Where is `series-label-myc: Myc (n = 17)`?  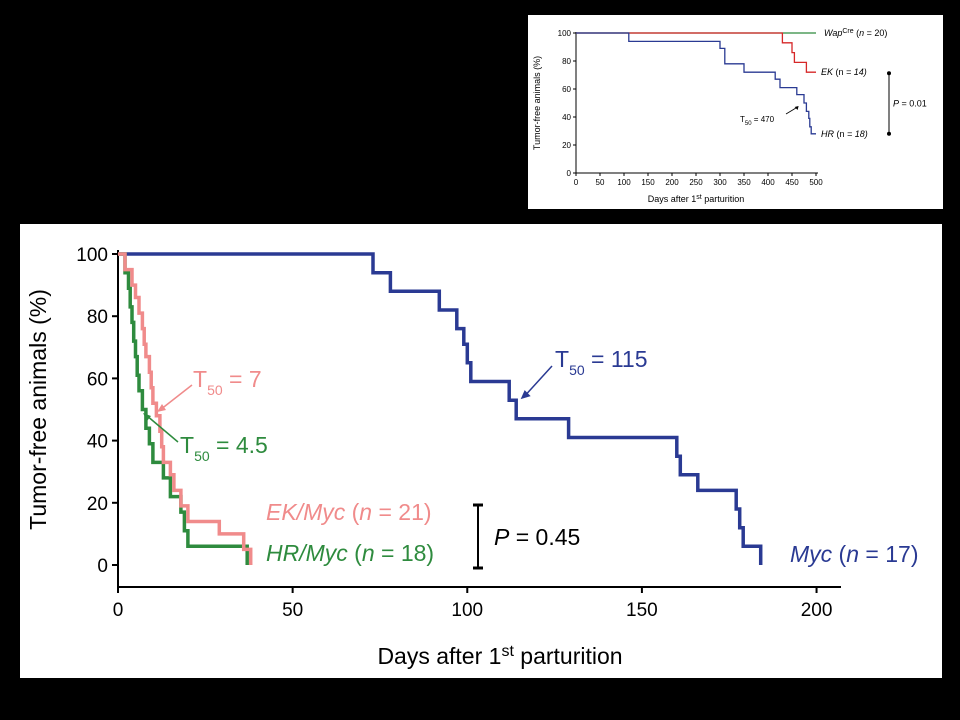
series-label-myc: Myc (n = 17) is located at coordinates (854, 554).